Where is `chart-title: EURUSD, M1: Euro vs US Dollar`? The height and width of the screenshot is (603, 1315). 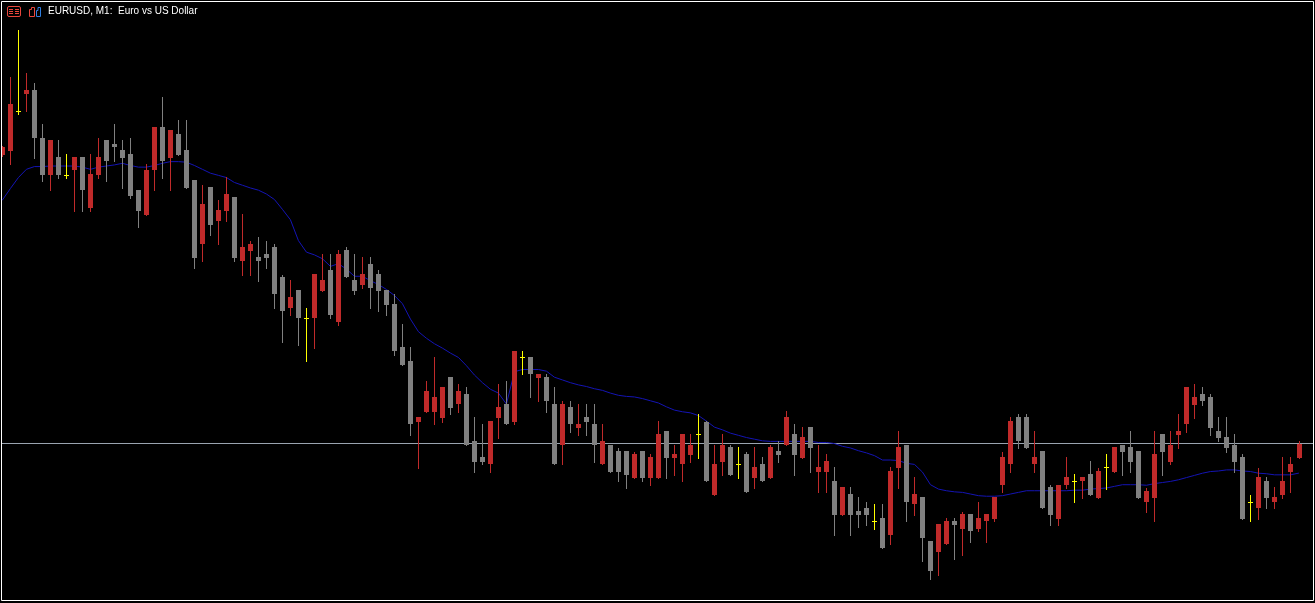 chart-title: EURUSD, M1: Euro vs US Dollar is located at coordinates (123, 11).